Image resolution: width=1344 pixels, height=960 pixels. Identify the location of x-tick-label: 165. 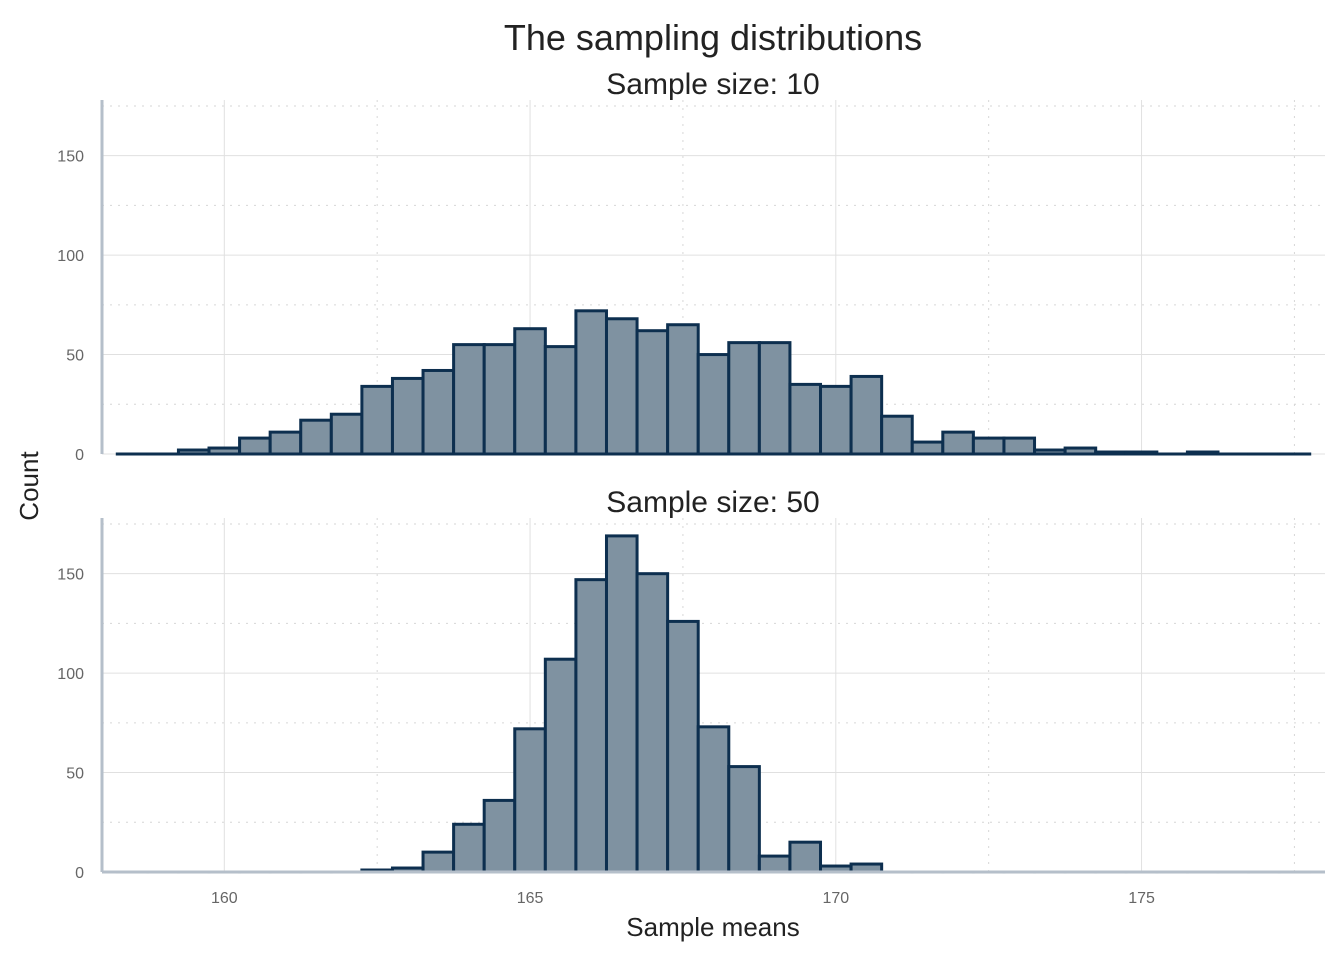
(530, 898).